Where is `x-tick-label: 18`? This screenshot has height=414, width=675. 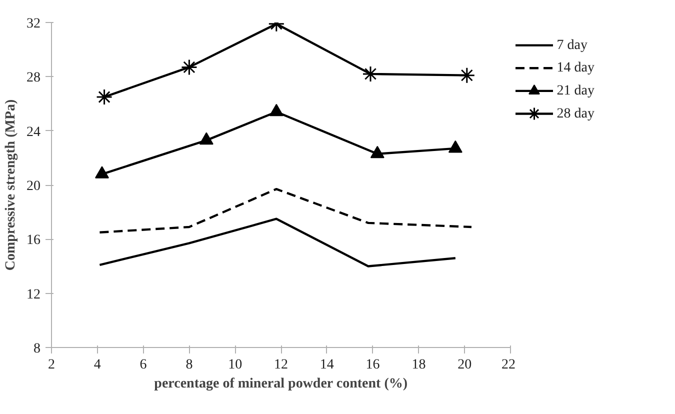
x-tick-label: 18 is located at coordinates (419, 365).